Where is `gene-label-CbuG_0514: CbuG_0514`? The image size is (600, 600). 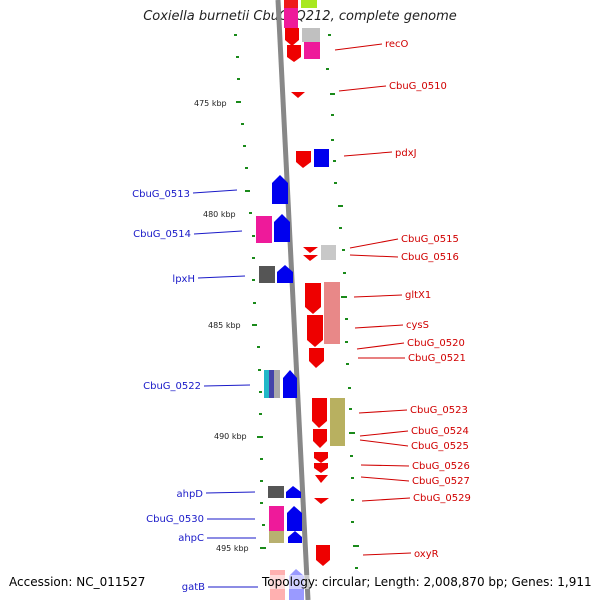 gene-label-CbuG_0514: CbuG_0514 is located at coordinates (162, 234).